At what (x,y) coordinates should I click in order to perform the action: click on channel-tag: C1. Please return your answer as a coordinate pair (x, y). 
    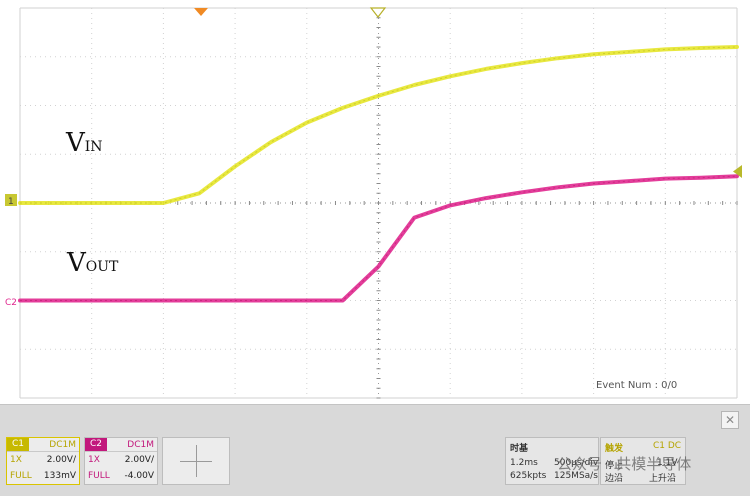
    Looking at the image, I should click on (18, 444).